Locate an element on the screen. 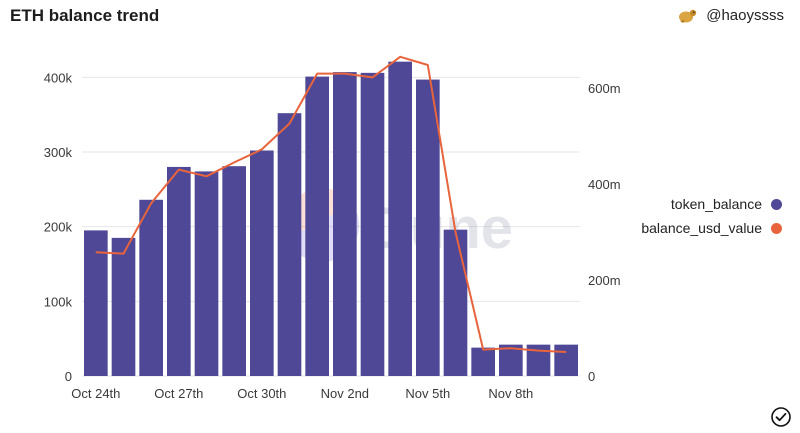 The width and height of the screenshot is (800, 433). legend-label: token_balance is located at coordinates (716, 204).